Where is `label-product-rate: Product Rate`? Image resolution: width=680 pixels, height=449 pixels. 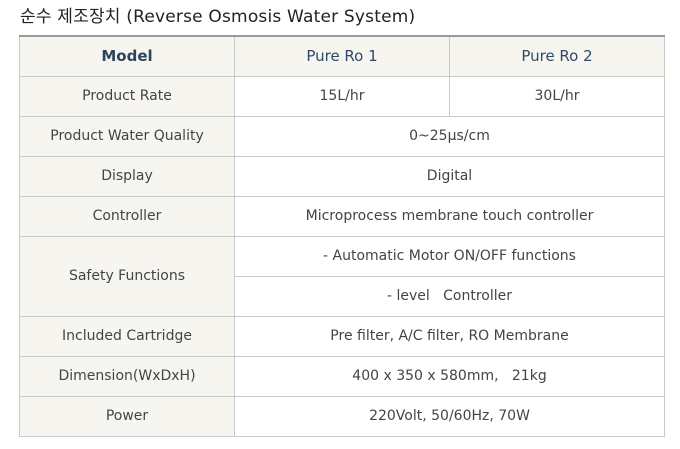
label-product-rate: Product Rate is located at coordinates (127, 96).